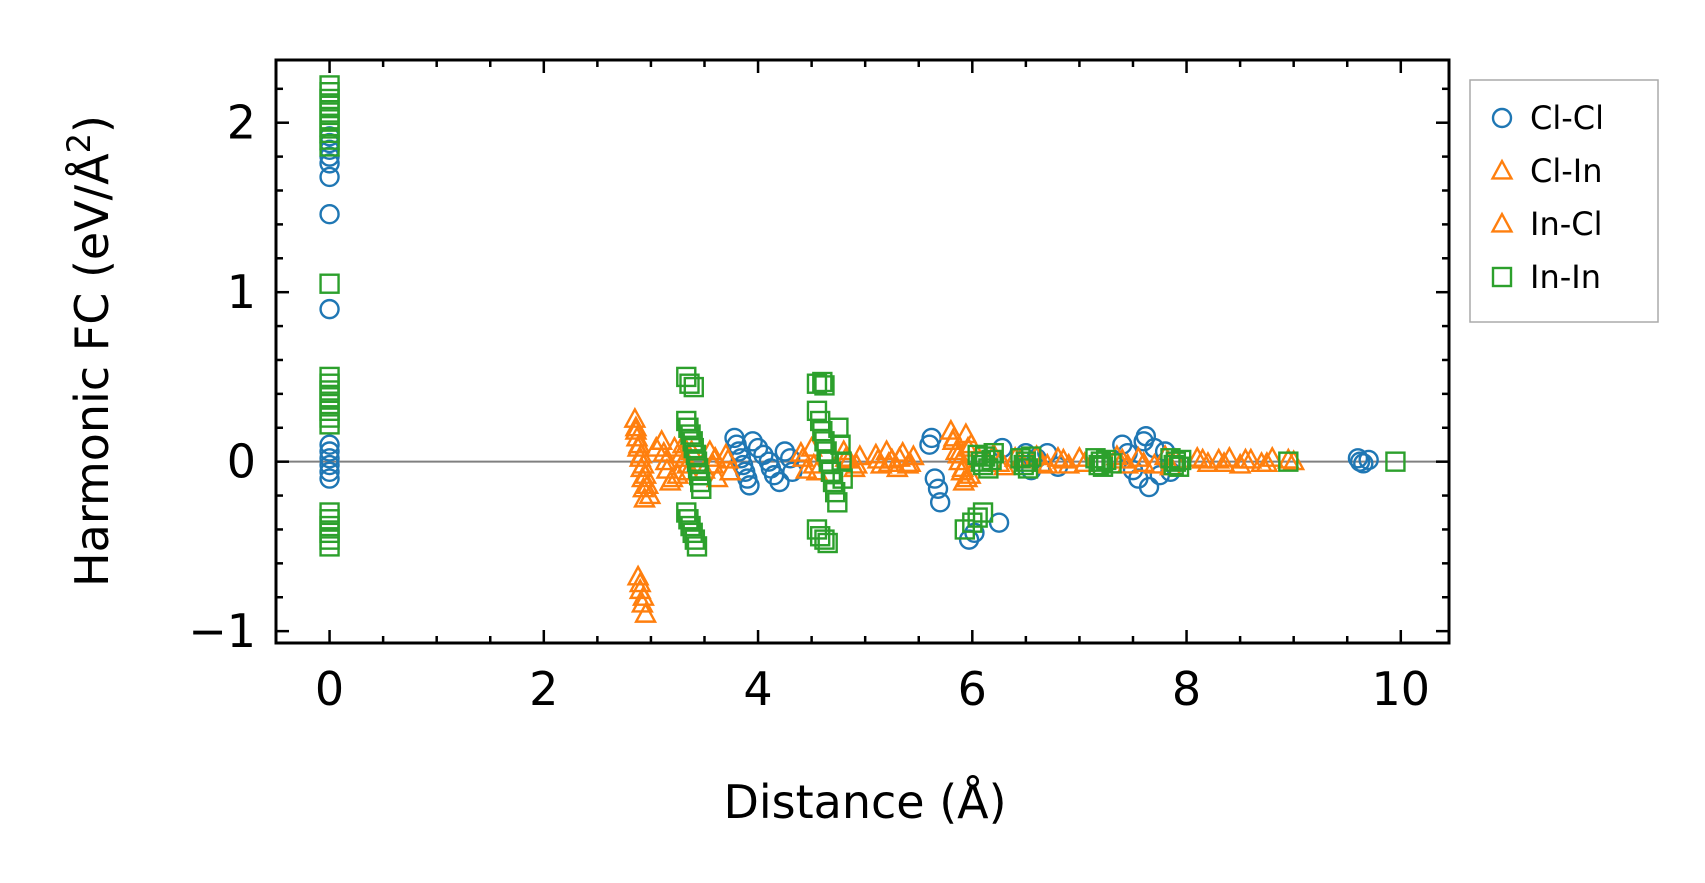  What do you see at coordinates (757, 689) in the screenshot?
I see `x-tick-label: 4` at bounding box center [757, 689].